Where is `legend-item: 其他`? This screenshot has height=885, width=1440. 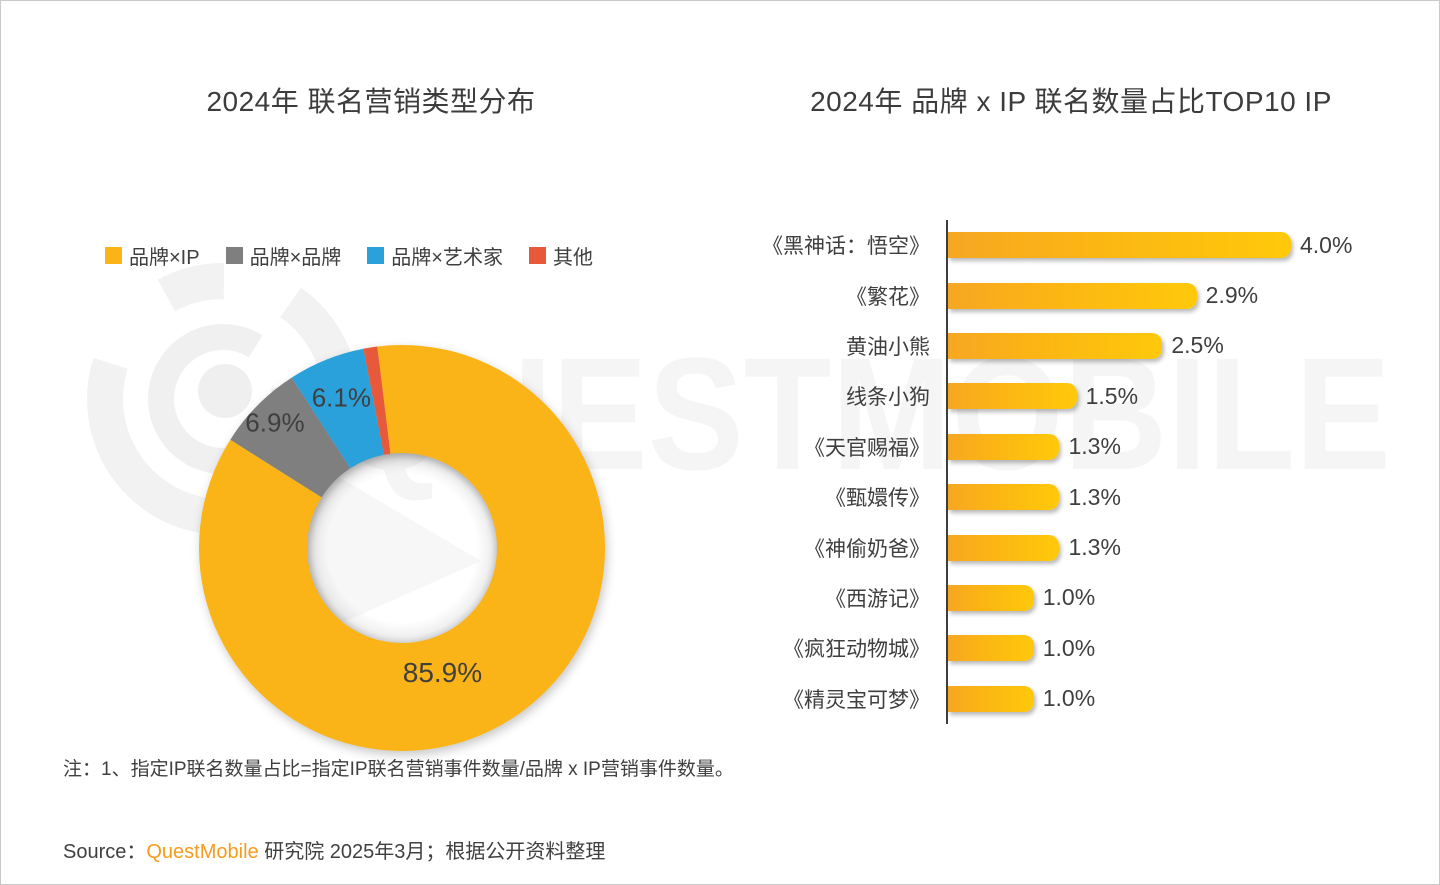 legend-item: 其他 is located at coordinates (560, 255).